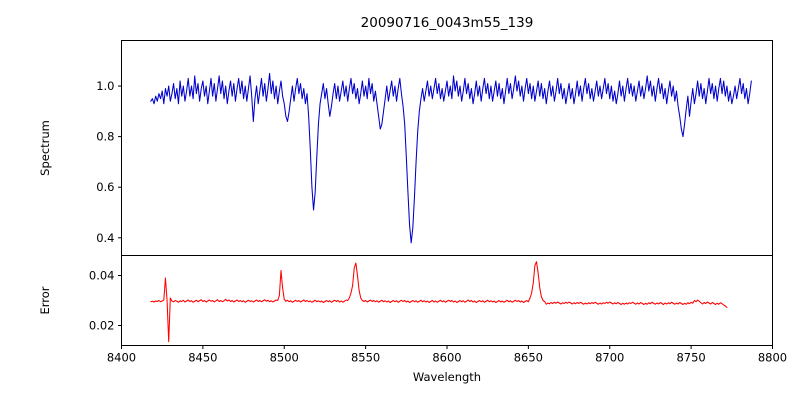  I want to click on spectrum-ytick-label: 0.6, so click(105, 187).